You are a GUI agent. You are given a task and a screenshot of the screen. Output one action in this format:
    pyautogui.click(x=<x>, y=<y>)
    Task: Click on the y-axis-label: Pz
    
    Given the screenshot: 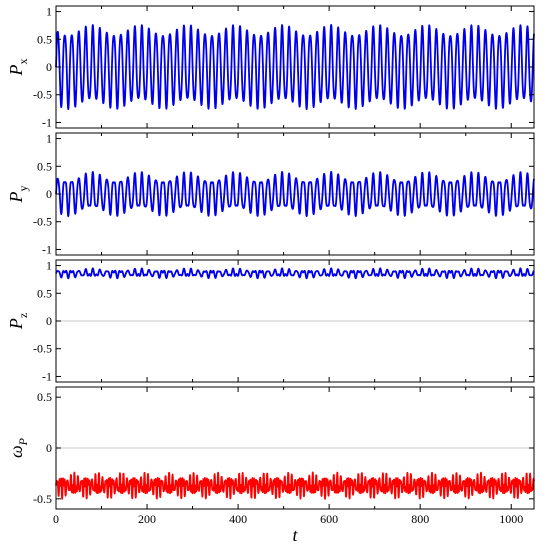 What is the action you would take?
    pyautogui.click(x=18, y=321)
    